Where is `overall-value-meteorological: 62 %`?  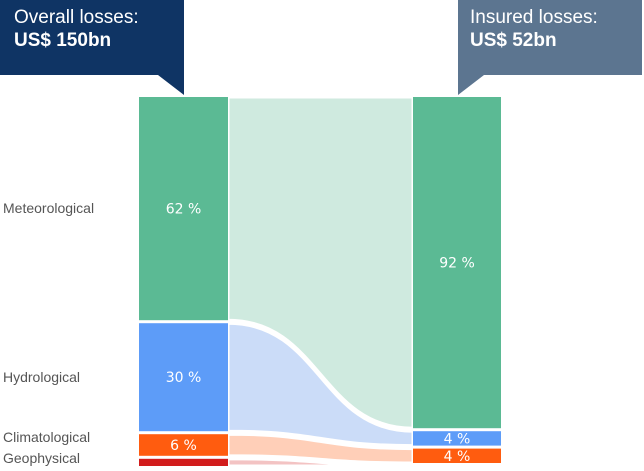
overall-value-meteorological: 62 % is located at coordinates (184, 210).